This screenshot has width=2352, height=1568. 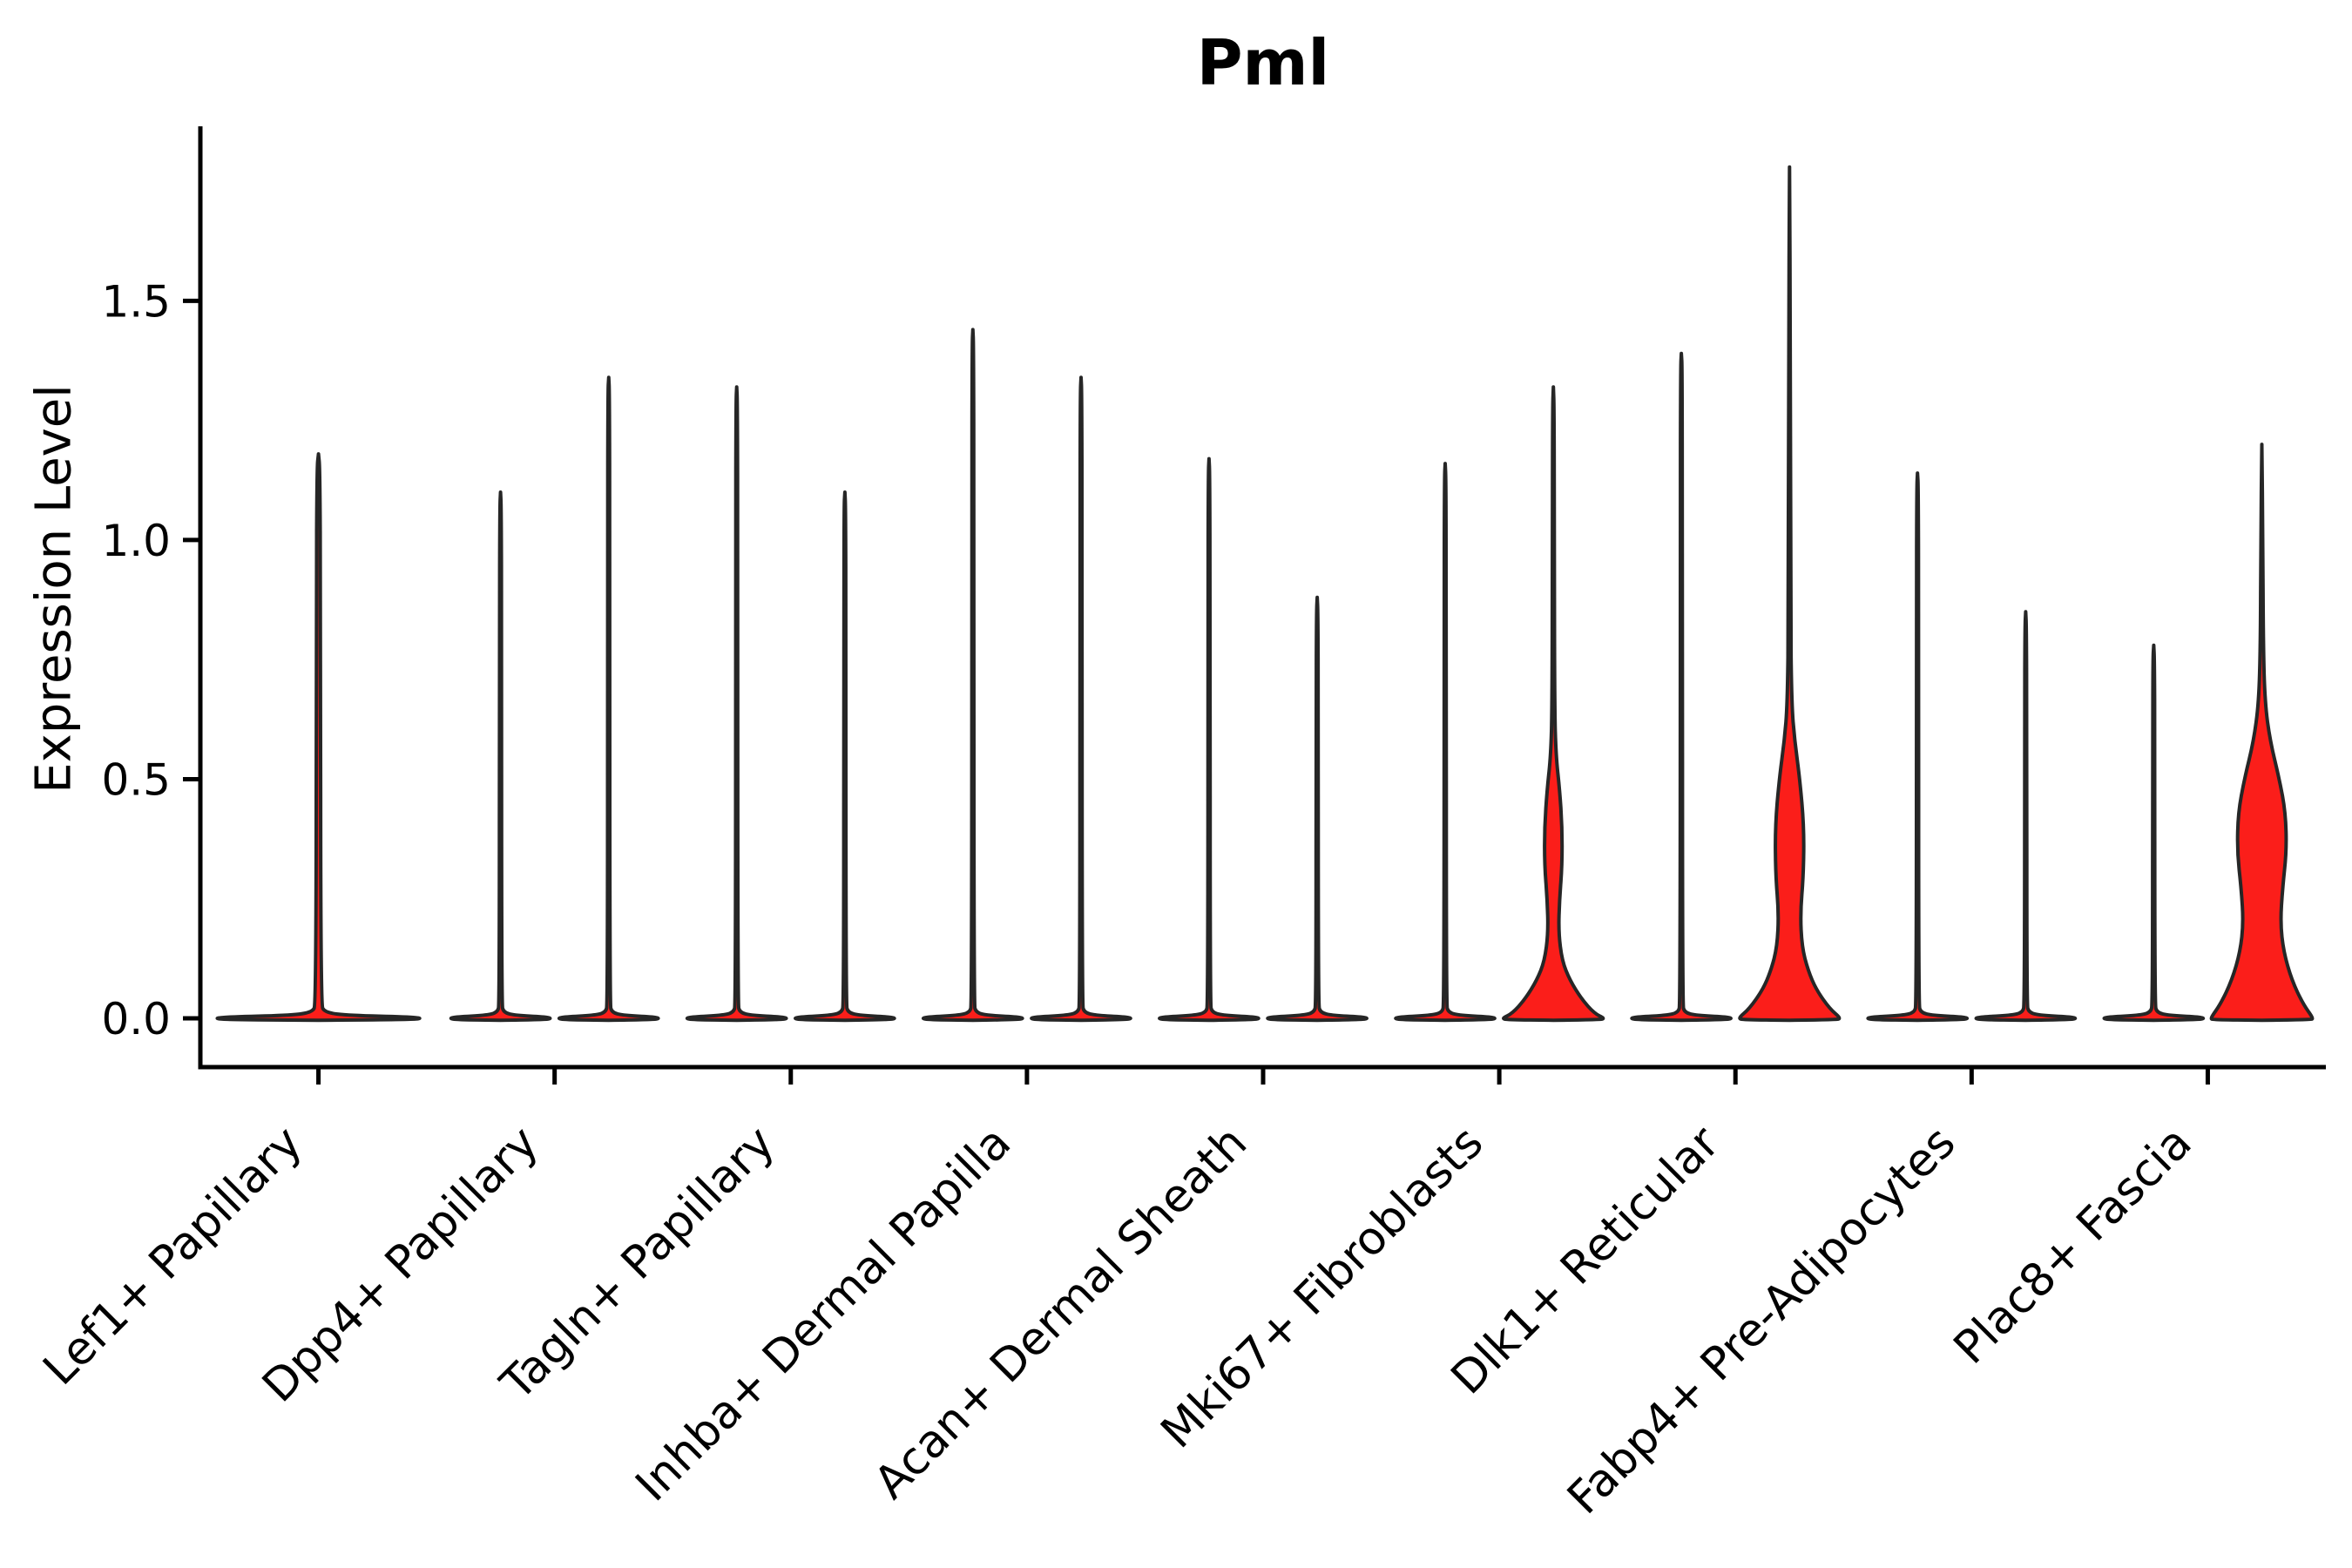 I want to click on y-tick-label: 1.5, so click(x=136, y=302).